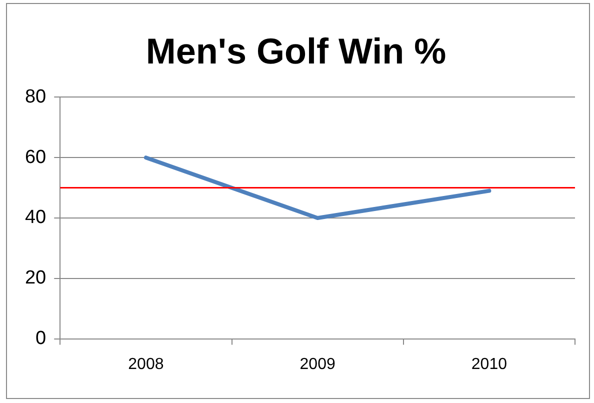 The width and height of the screenshot is (594, 403). What do you see at coordinates (35, 157) in the screenshot?
I see `y-tick-label: 60` at bounding box center [35, 157].